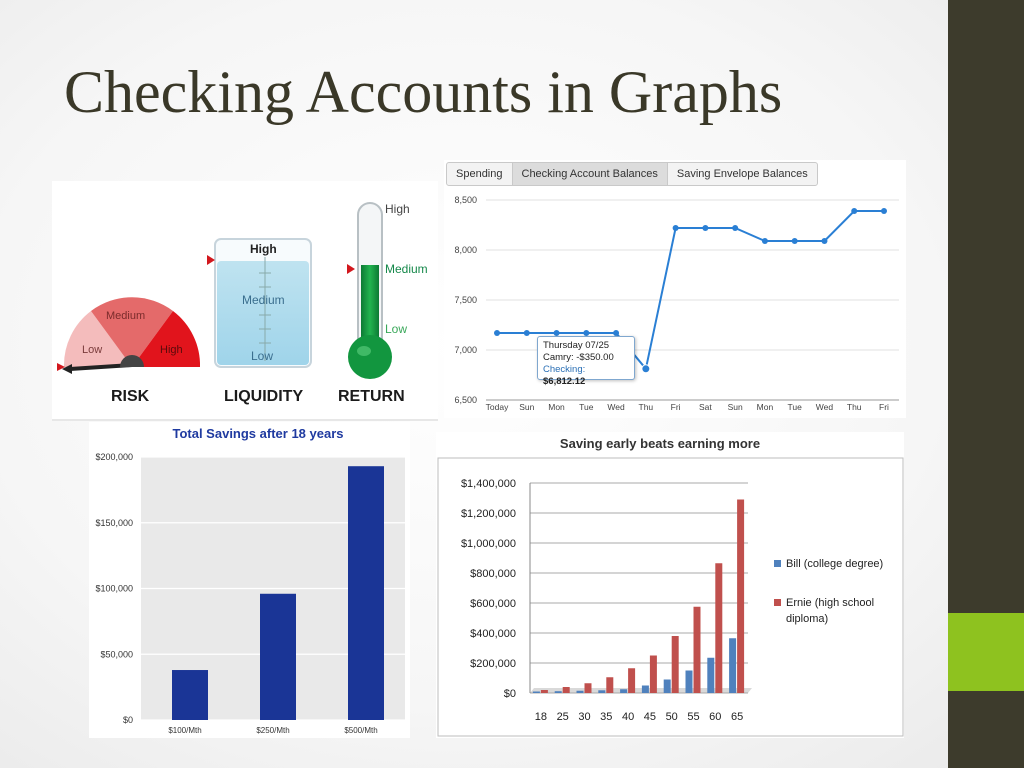 This screenshot has height=768, width=1024. What do you see at coordinates (351, 269) in the screenshot?
I see `return-marker` at bounding box center [351, 269].